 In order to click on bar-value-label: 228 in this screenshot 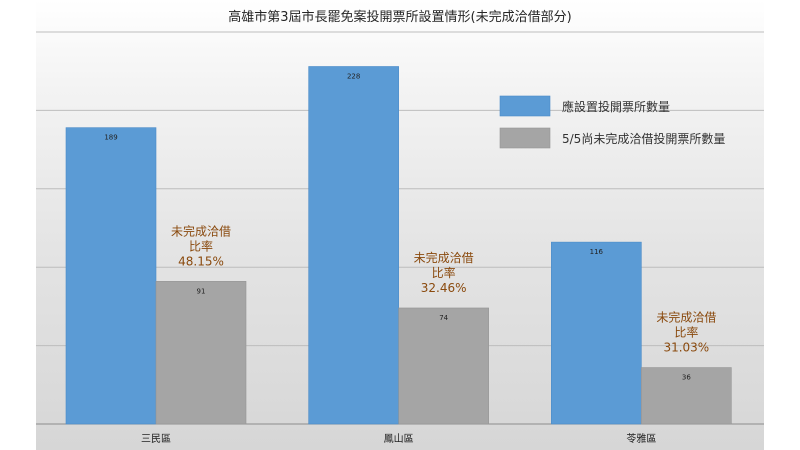, I will do `click(353, 76)`.